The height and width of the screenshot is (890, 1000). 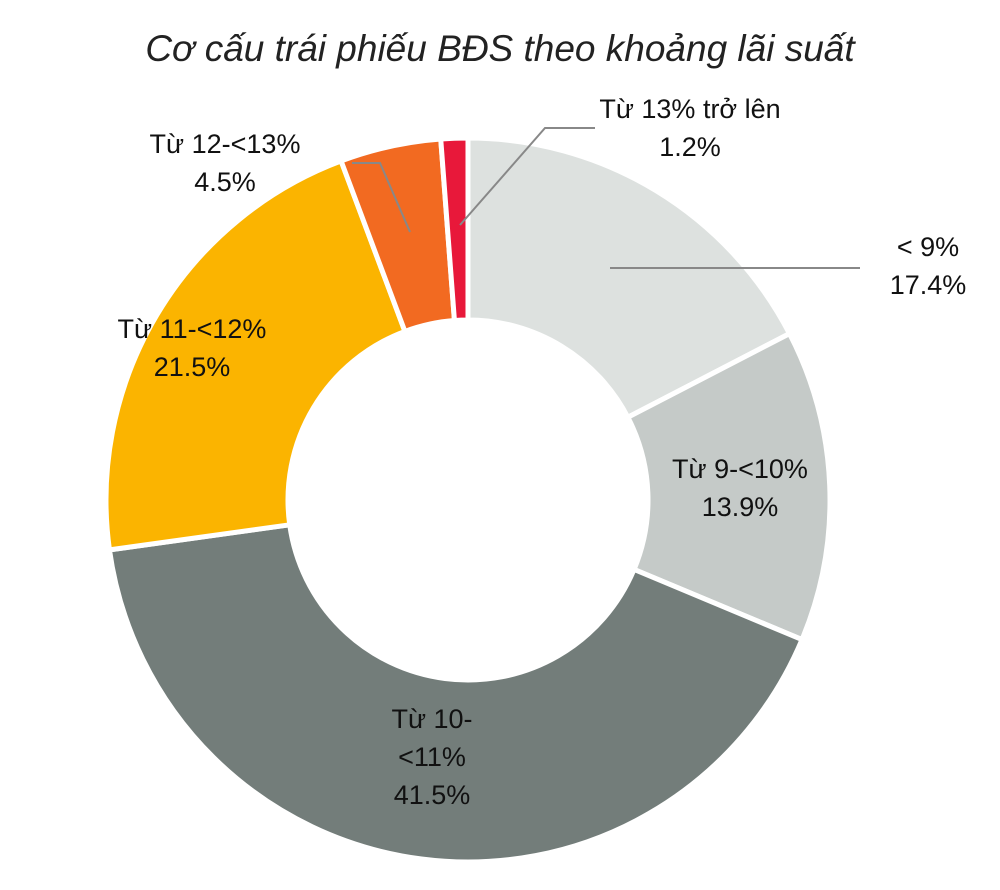 What do you see at coordinates (928, 247) in the screenshot?
I see `category-label: < 9%` at bounding box center [928, 247].